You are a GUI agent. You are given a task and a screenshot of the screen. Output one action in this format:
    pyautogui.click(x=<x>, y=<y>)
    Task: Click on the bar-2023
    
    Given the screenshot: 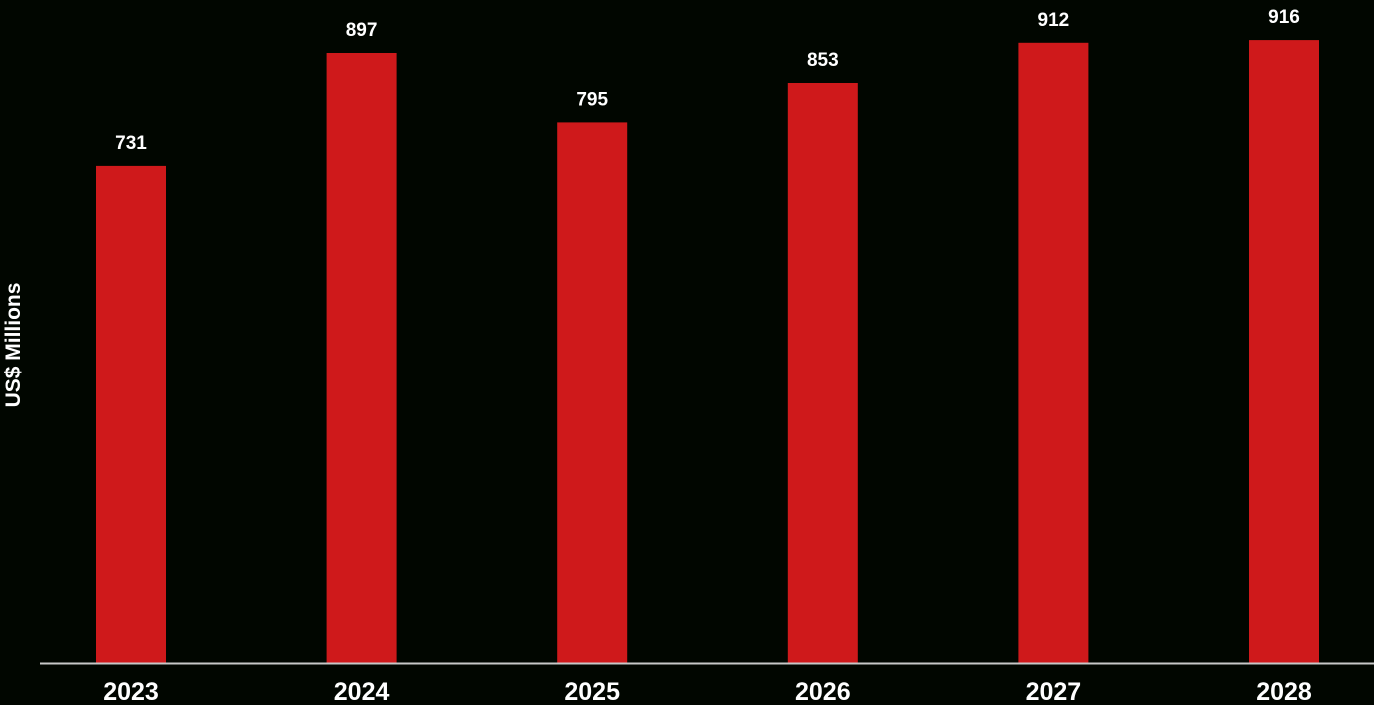 What is the action you would take?
    pyautogui.click(x=131, y=414)
    